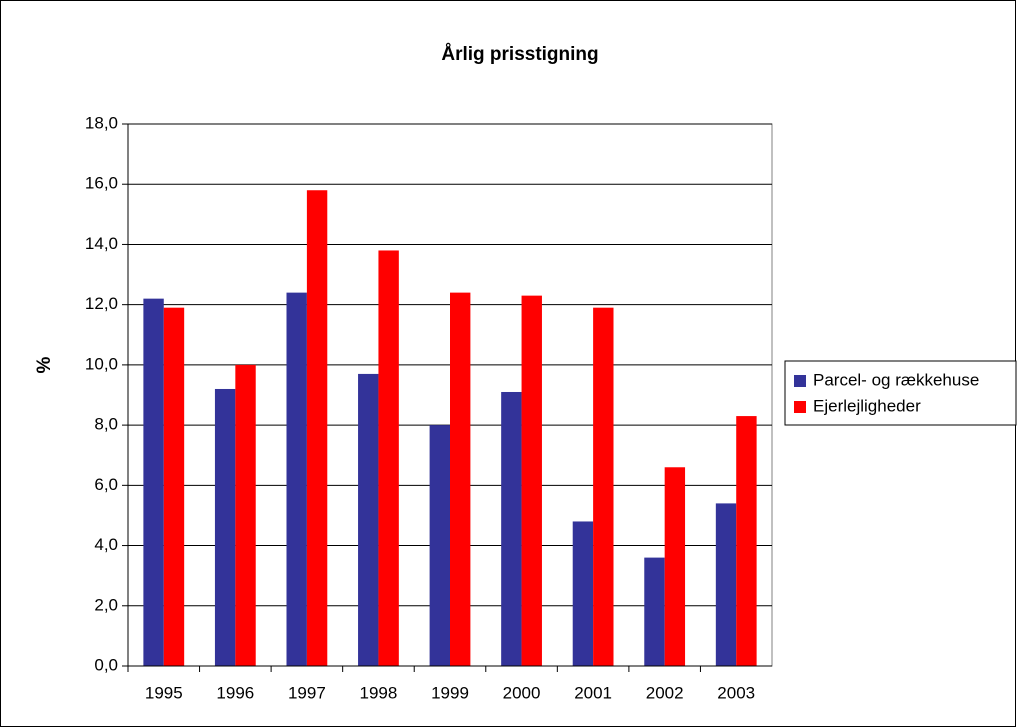 The image size is (1017, 727). What do you see at coordinates (522, 692) in the screenshot?
I see `x-tick-label: 2000` at bounding box center [522, 692].